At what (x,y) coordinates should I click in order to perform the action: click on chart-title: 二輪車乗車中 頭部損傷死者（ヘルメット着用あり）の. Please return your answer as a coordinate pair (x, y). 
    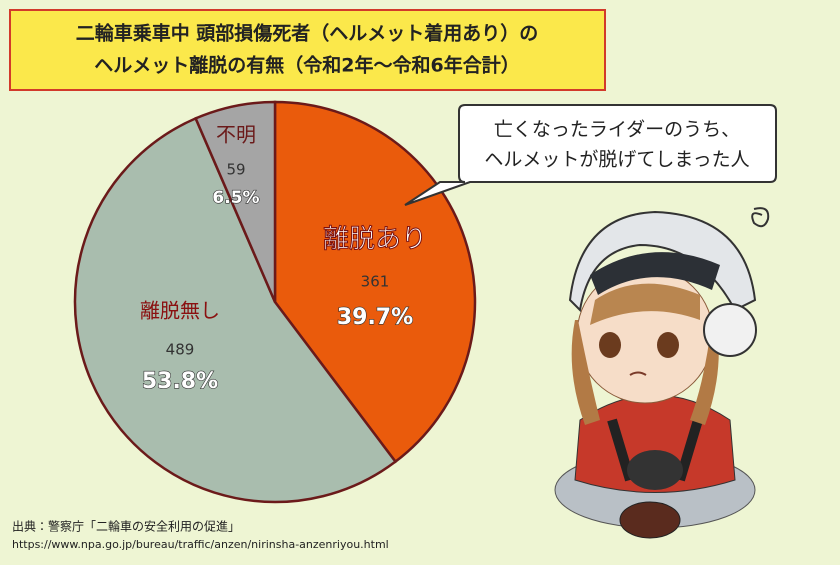
    Looking at the image, I should click on (307, 33).